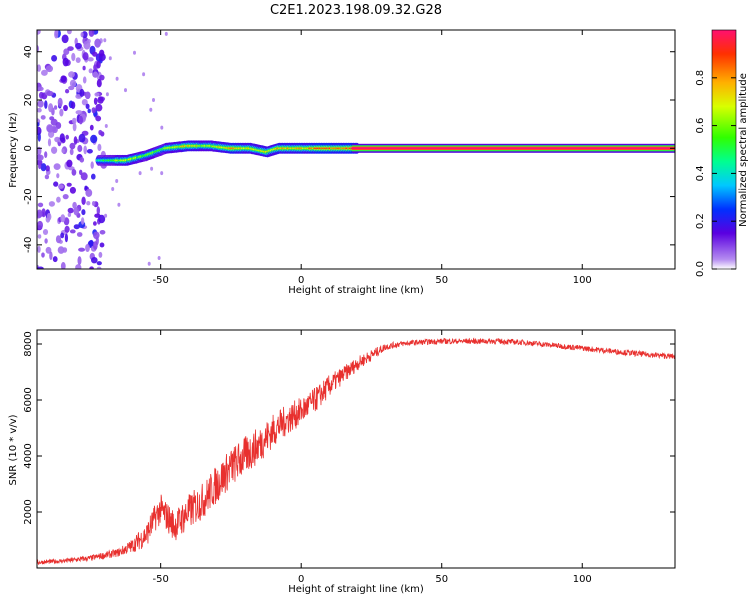  I want to click on spectrogram-xlabel: Height of straight line (km), so click(356, 290).